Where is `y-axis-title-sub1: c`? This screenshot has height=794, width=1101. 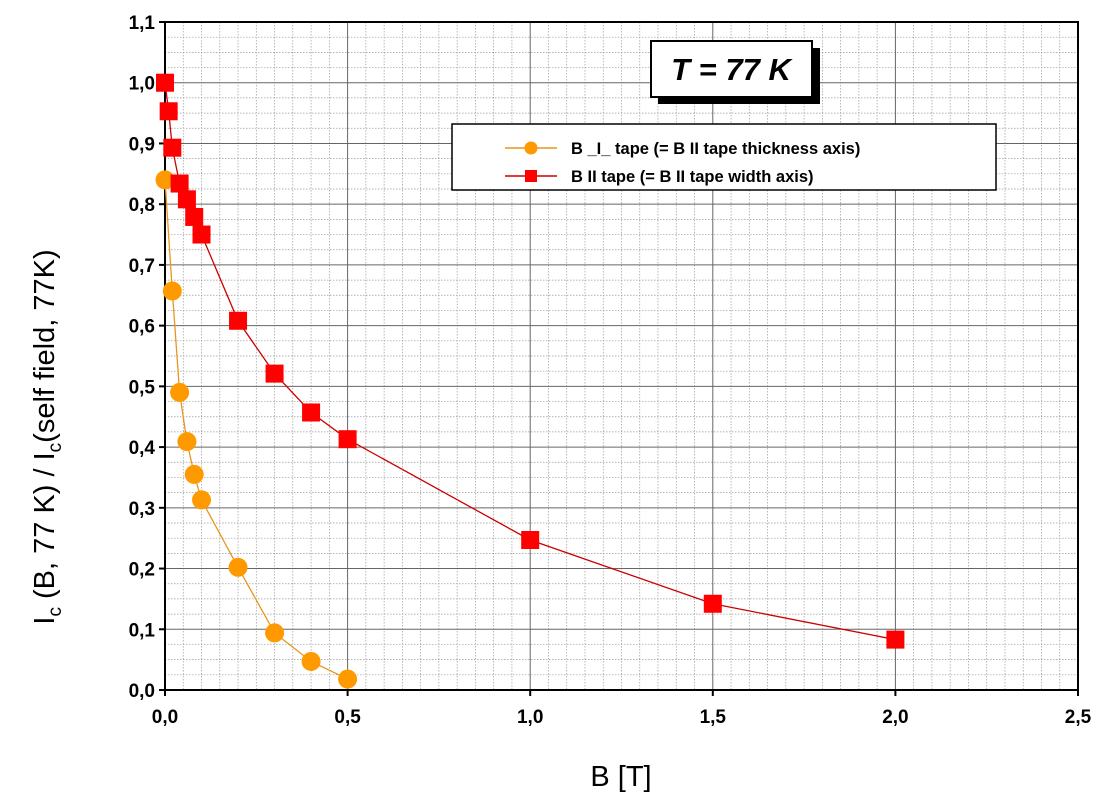 y-axis-title-sub1: c is located at coordinates (55, 612).